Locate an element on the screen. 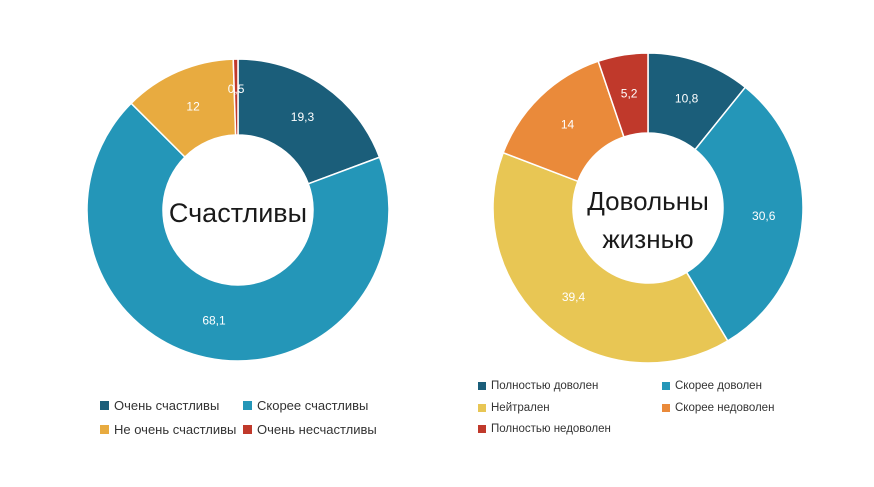  legend-item-rather-dissatisfied: Скорее недоволен is located at coordinates (718, 408).